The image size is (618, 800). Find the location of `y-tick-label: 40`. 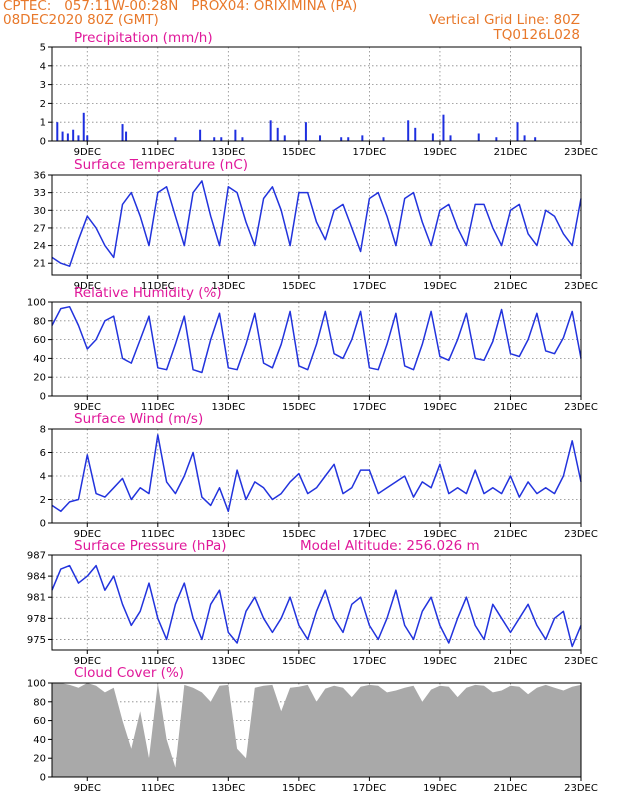

y-tick-label: 40 is located at coordinates (39, 359).